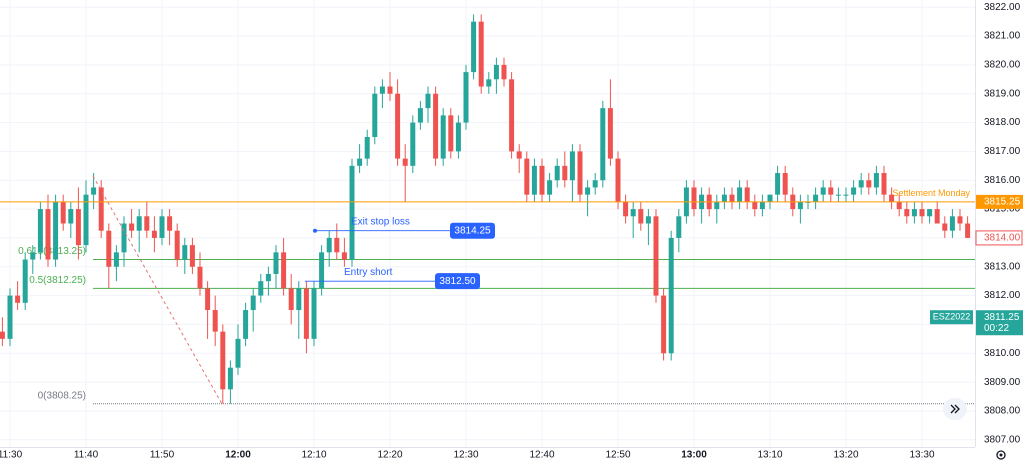  What do you see at coordinates (1002, 382) in the screenshot?
I see `y-tick-label: 3809.00` at bounding box center [1002, 382].